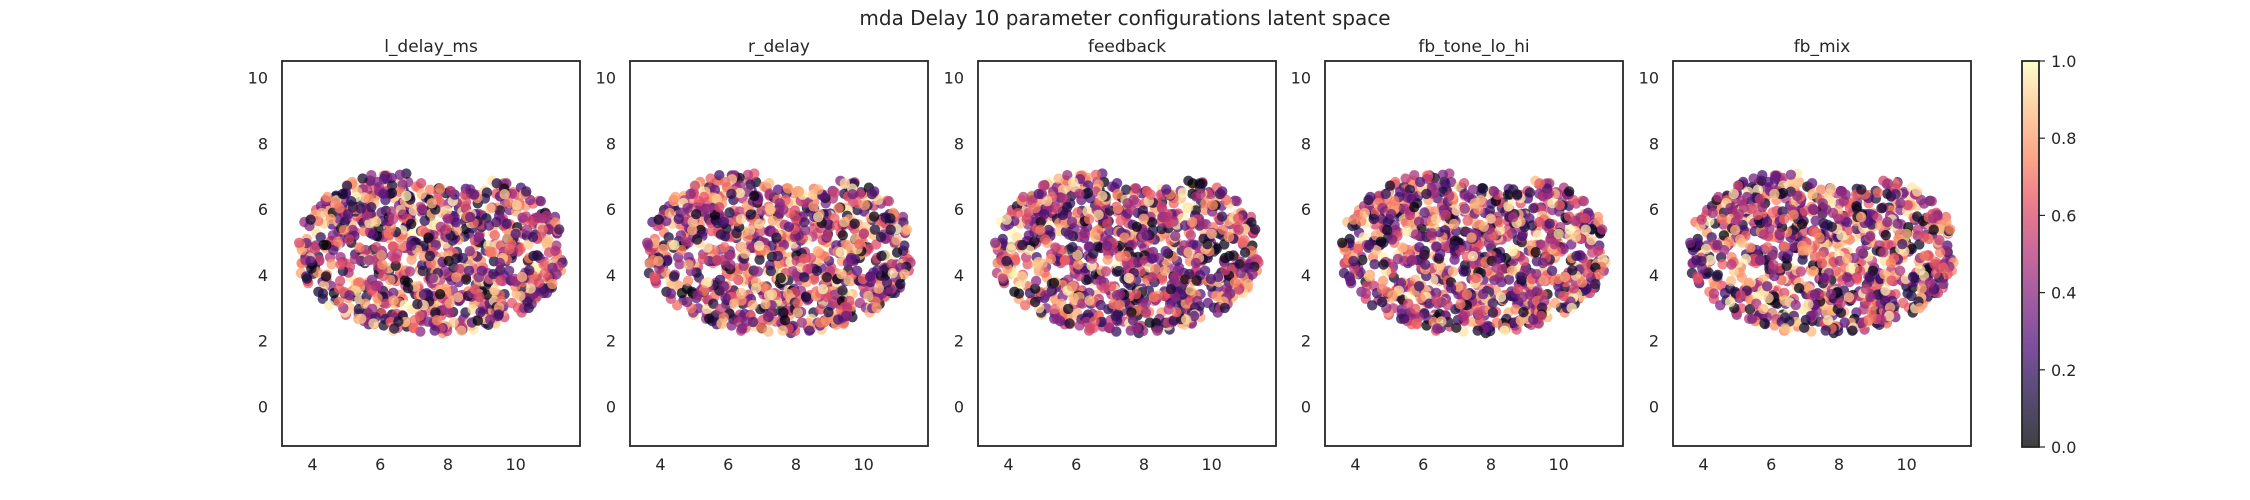 The image size is (2250, 500). Describe the element at coordinates (606, 77) in the screenshot. I see `y-tick-label: 10` at that location.